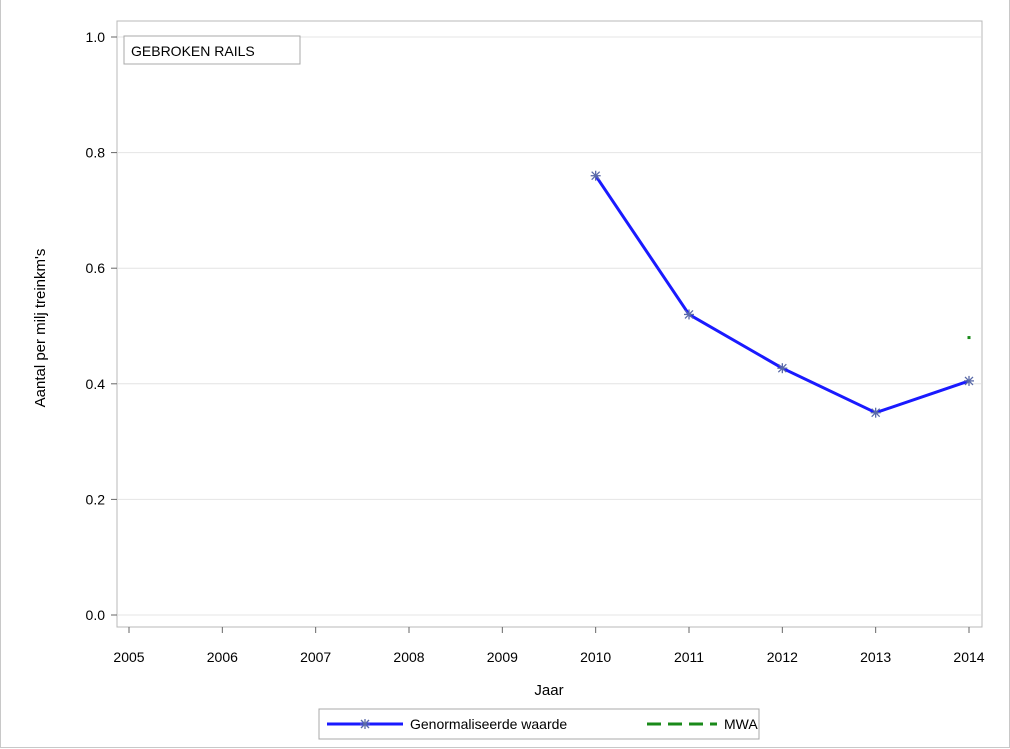  I want to click on x-tick-label: 2008, so click(408, 657).